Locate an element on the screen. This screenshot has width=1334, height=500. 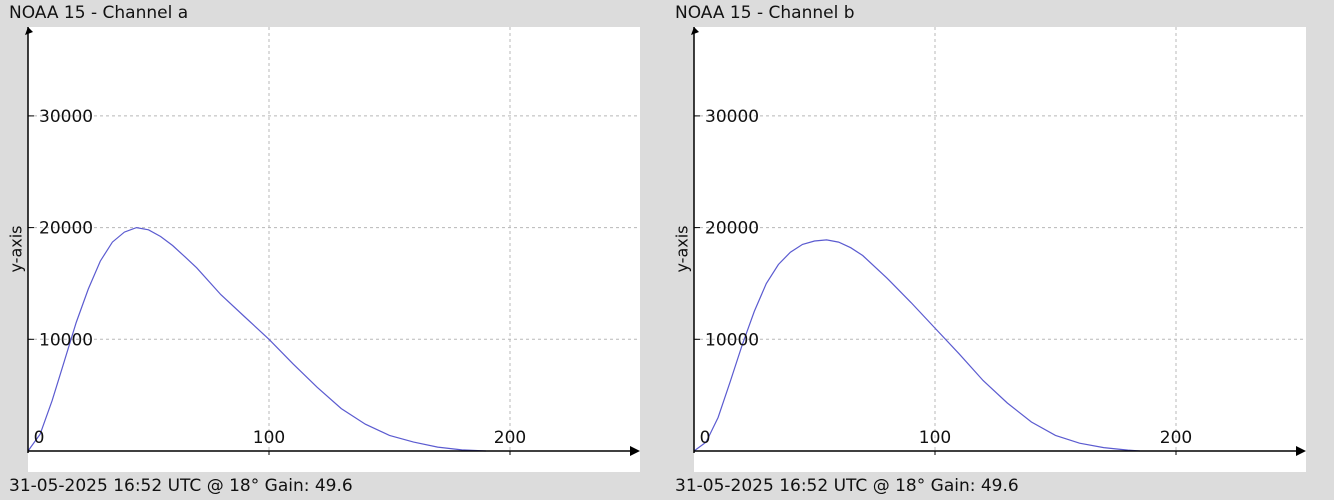
chart-title: NOAA 15 - Channel b is located at coordinates (765, 13).